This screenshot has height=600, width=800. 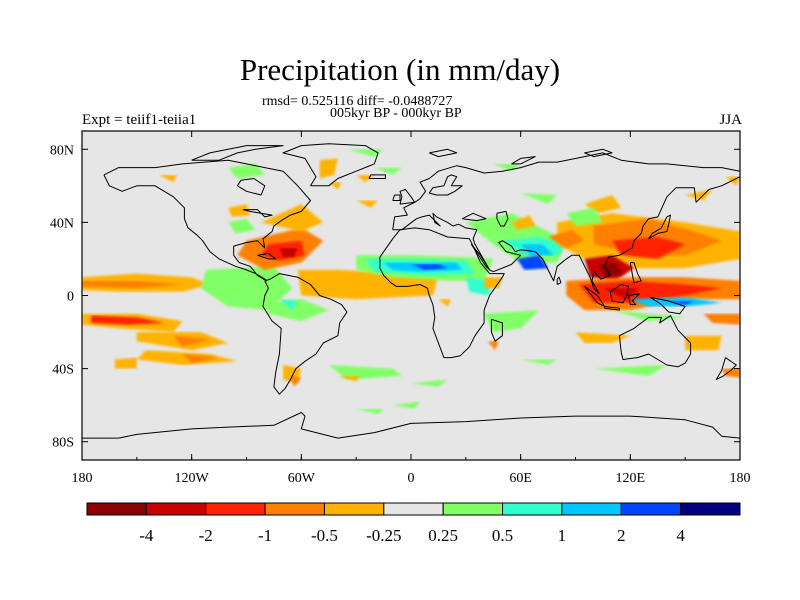 What do you see at coordinates (62, 150) in the screenshot?
I see `lat-tick-label: 80N` at bounding box center [62, 150].